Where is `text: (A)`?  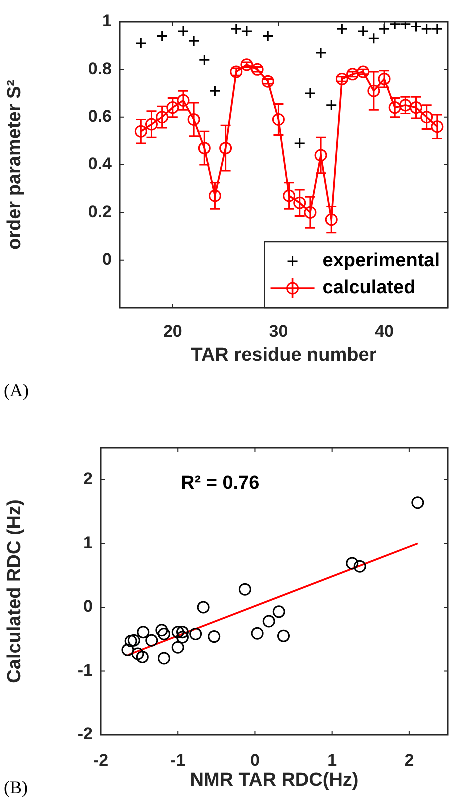
text: (A) is located at coordinates (16, 390).